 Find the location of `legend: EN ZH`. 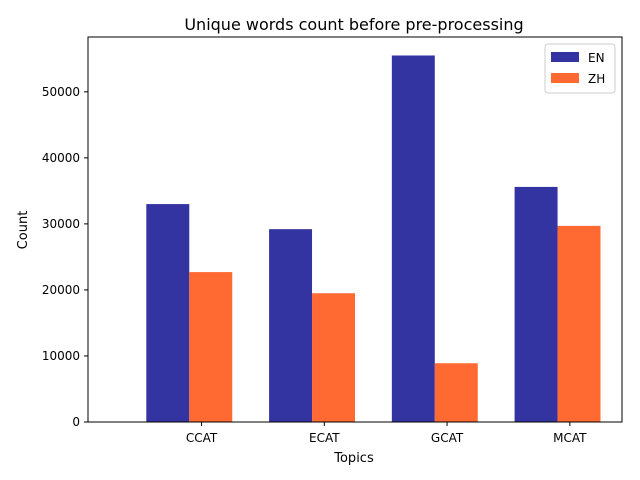

legend: EN ZH is located at coordinates (580, 68).